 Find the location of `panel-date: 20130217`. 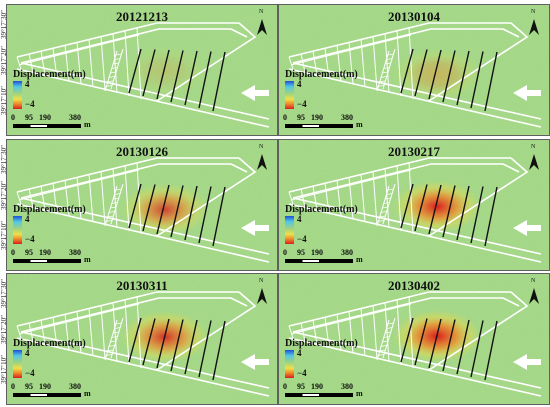

panel-date: 20130217 is located at coordinates (414, 151).